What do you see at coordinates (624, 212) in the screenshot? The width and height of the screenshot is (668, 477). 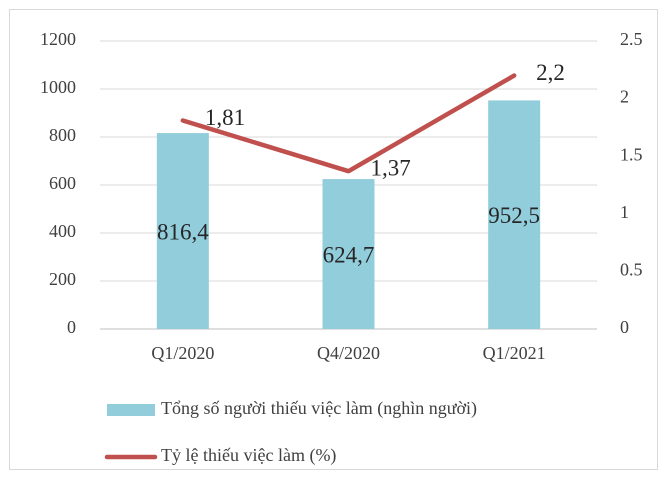 I see `y2-tick-label: 1` at bounding box center [624, 212].